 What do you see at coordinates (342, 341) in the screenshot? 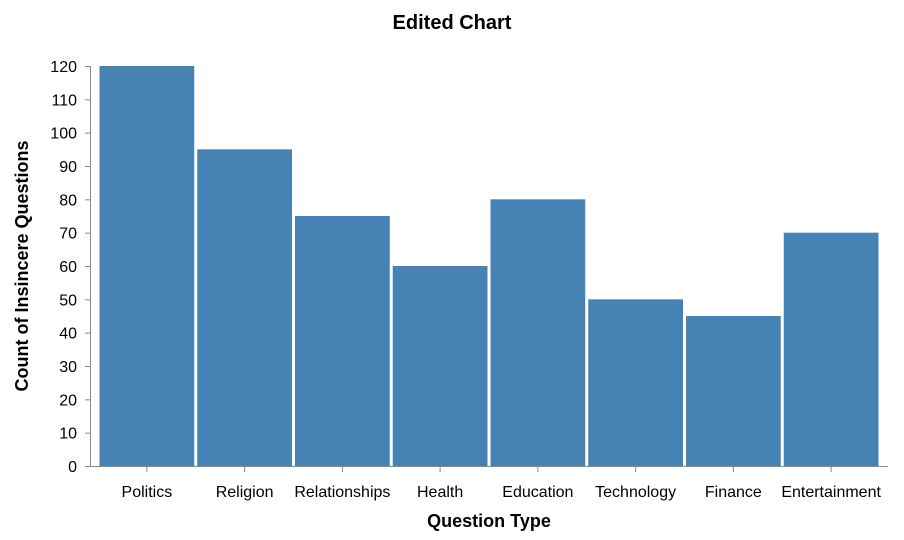
I see `bar-relationships` at bounding box center [342, 341].